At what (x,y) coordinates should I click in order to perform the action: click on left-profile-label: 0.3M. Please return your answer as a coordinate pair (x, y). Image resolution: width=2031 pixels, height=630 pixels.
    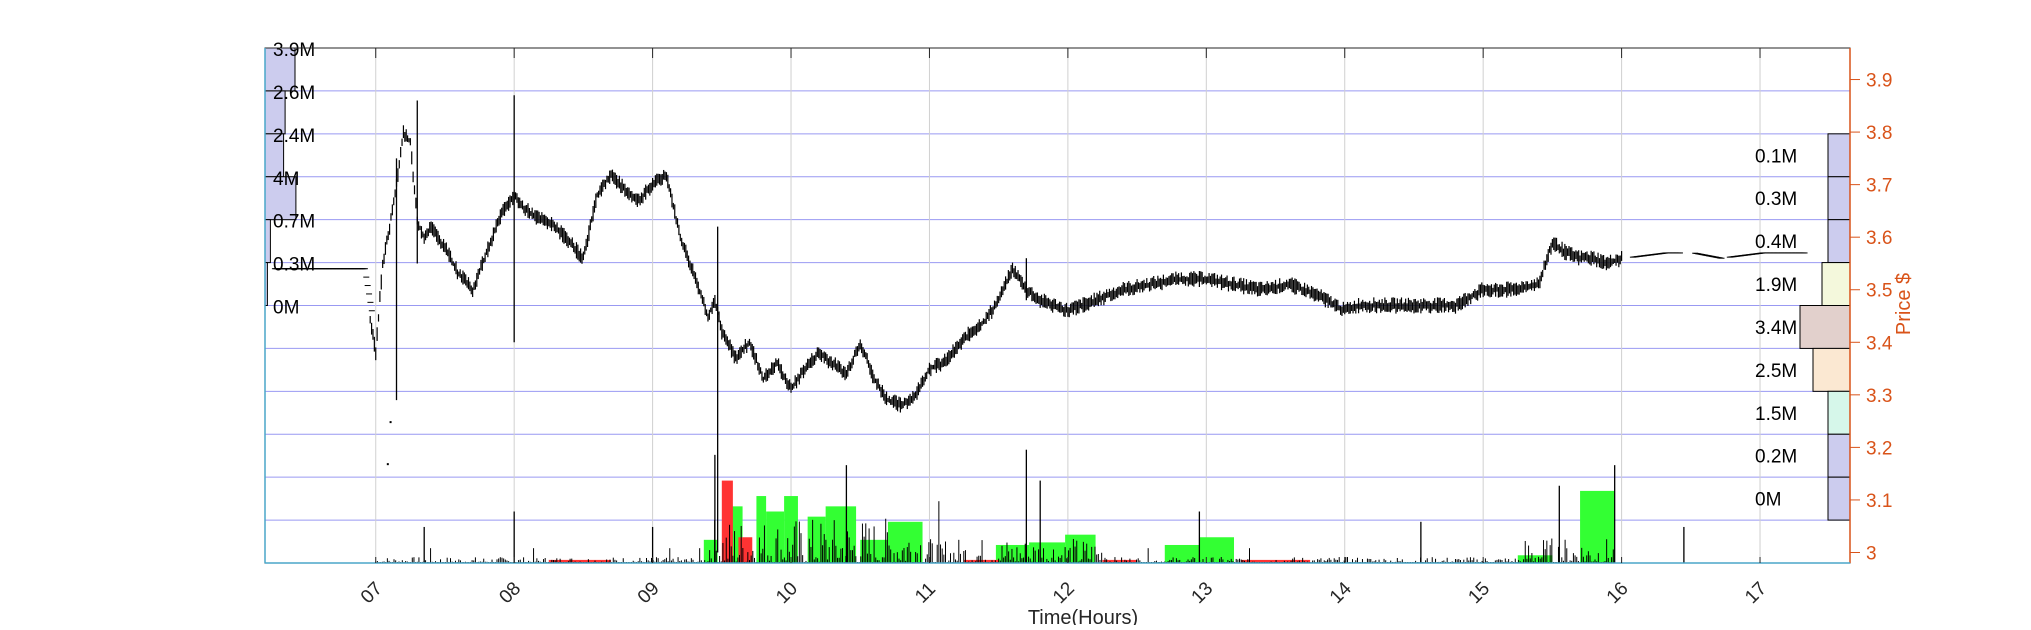
    Looking at the image, I should click on (294, 265).